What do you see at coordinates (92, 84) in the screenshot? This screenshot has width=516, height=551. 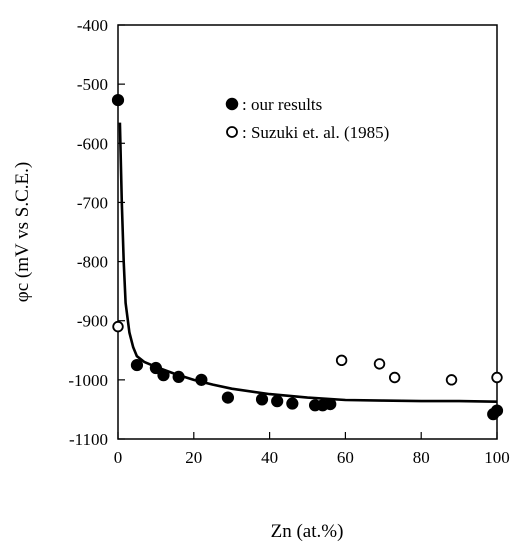 I see `y-tick-label: -500` at bounding box center [92, 84].